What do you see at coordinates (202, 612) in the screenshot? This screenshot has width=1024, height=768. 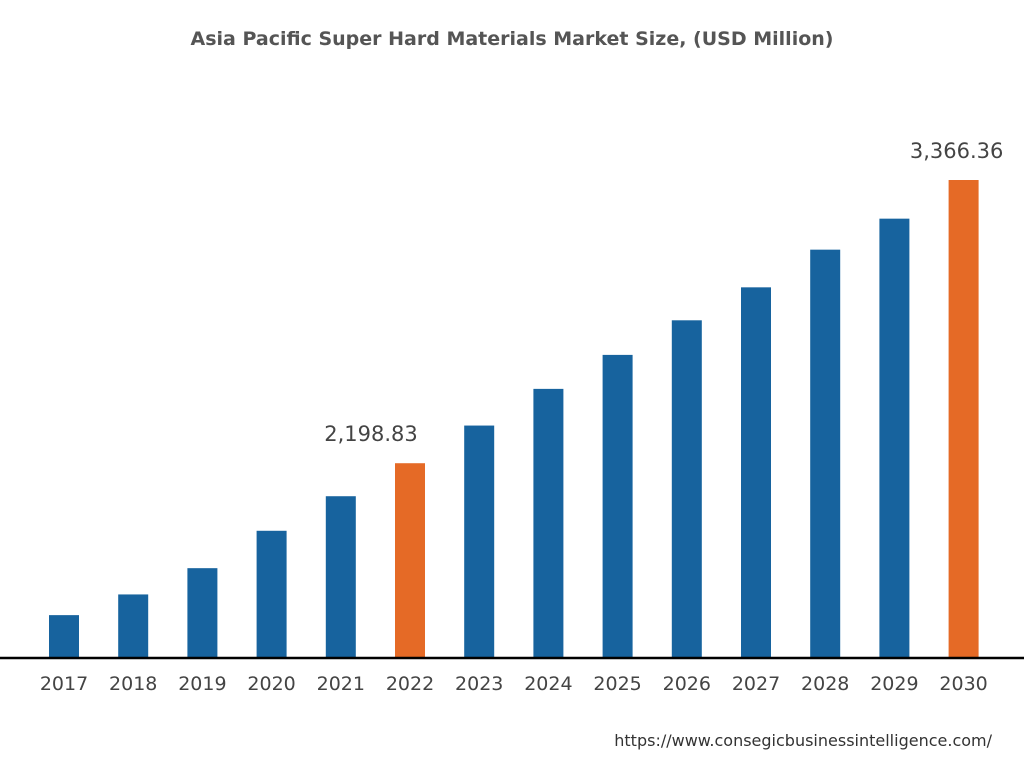 I see `bar-2019` at bounding box center [202, 612].